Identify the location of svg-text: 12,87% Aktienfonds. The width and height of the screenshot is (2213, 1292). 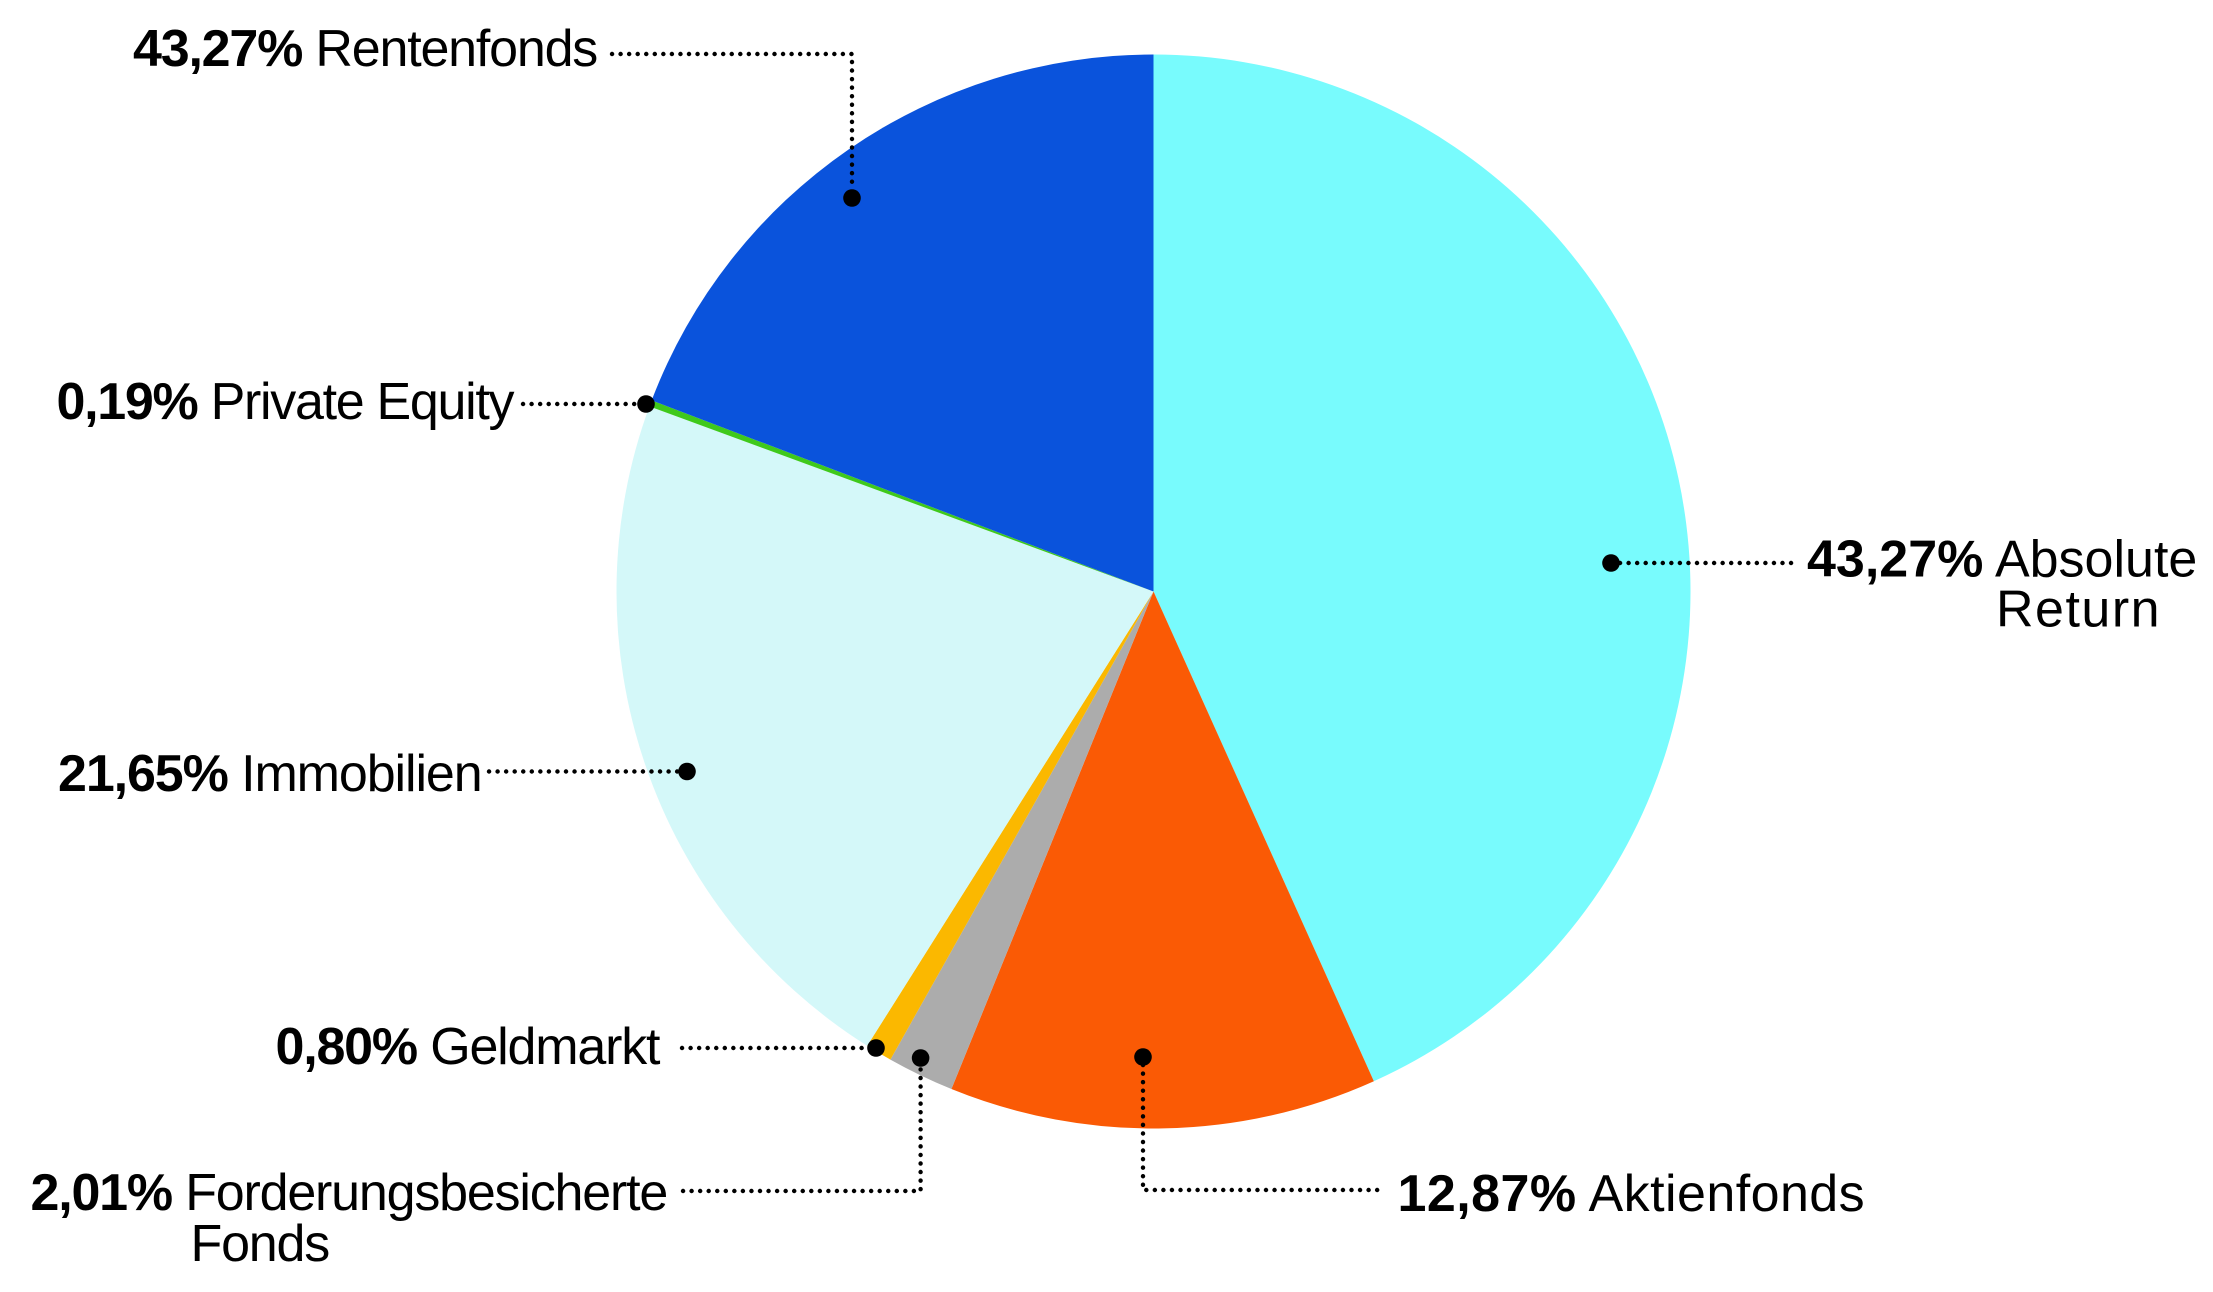
(1632, 1194).